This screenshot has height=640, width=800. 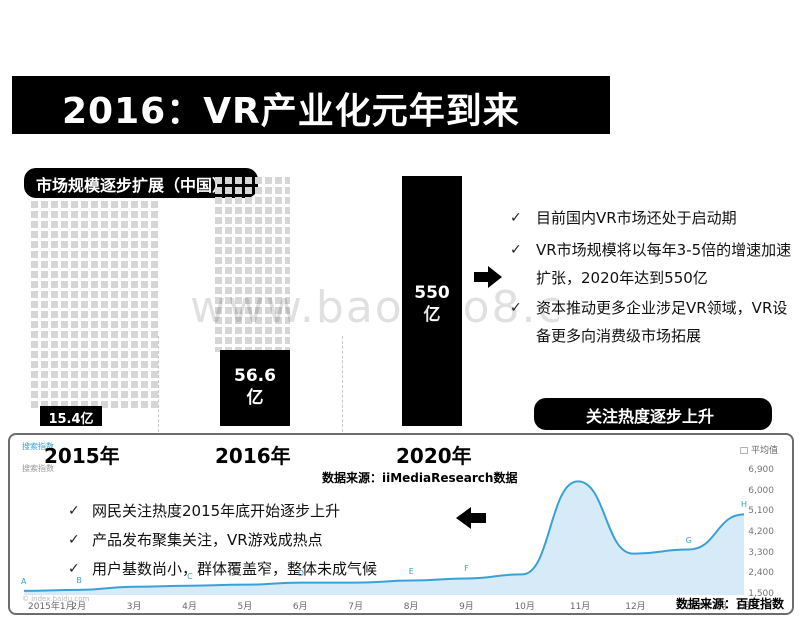 I want to click on bar-2015: 15.4亿, so click(x=71, y=416).